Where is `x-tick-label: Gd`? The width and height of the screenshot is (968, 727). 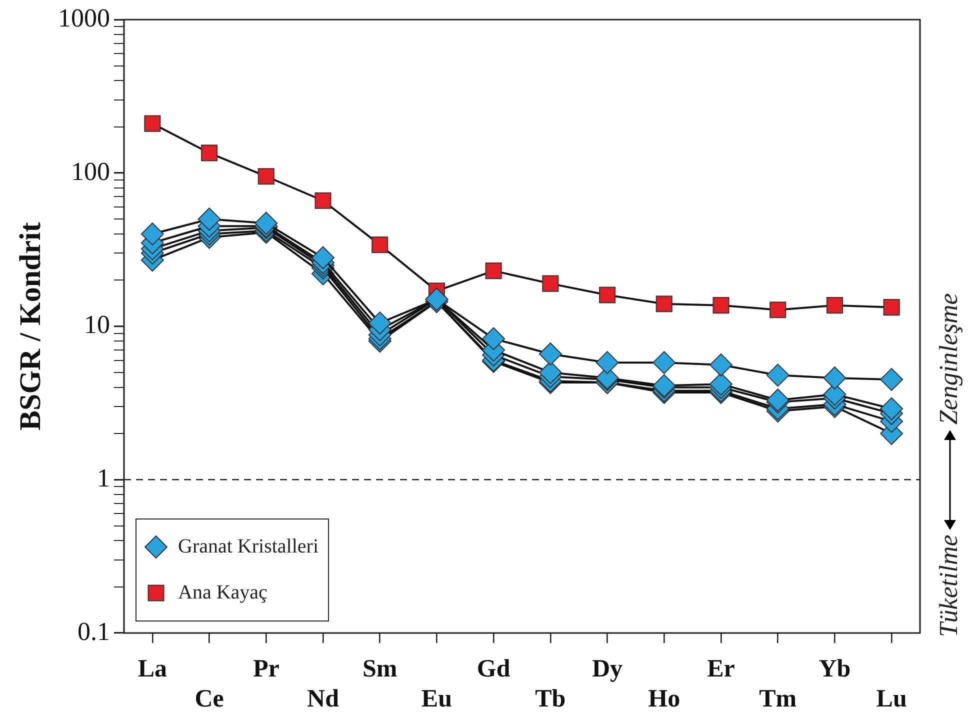
x-tick-label: Gd is located at coordinates (493, 668).